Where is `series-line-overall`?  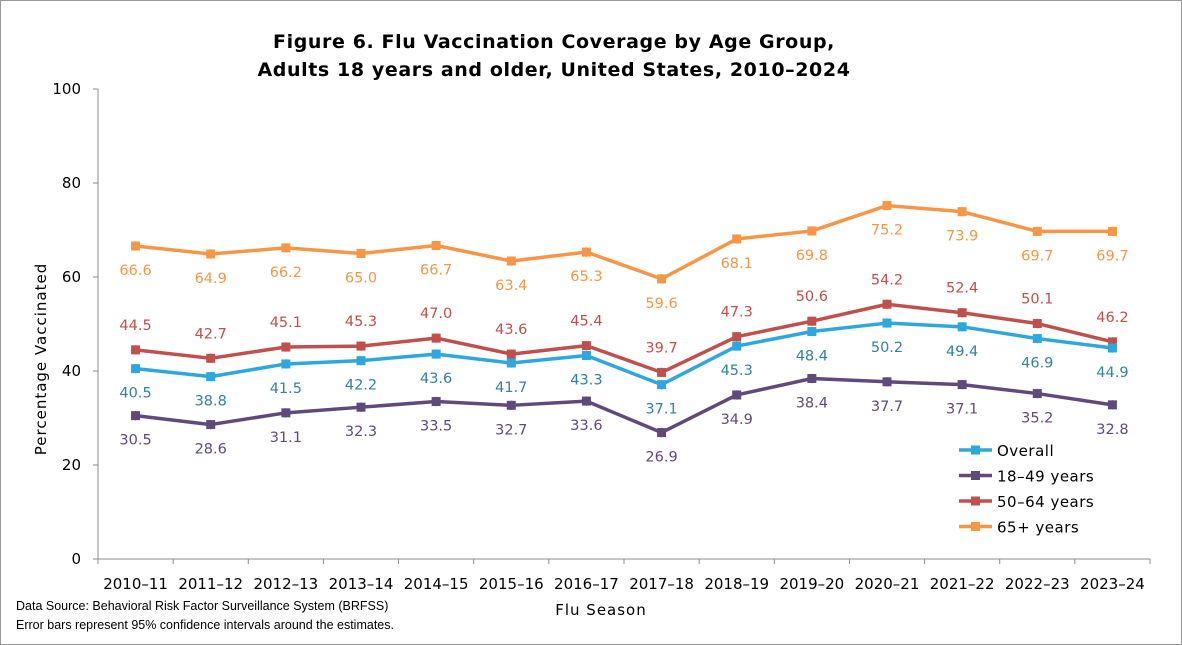
series-line-overall is located at coordinates (624, 354).